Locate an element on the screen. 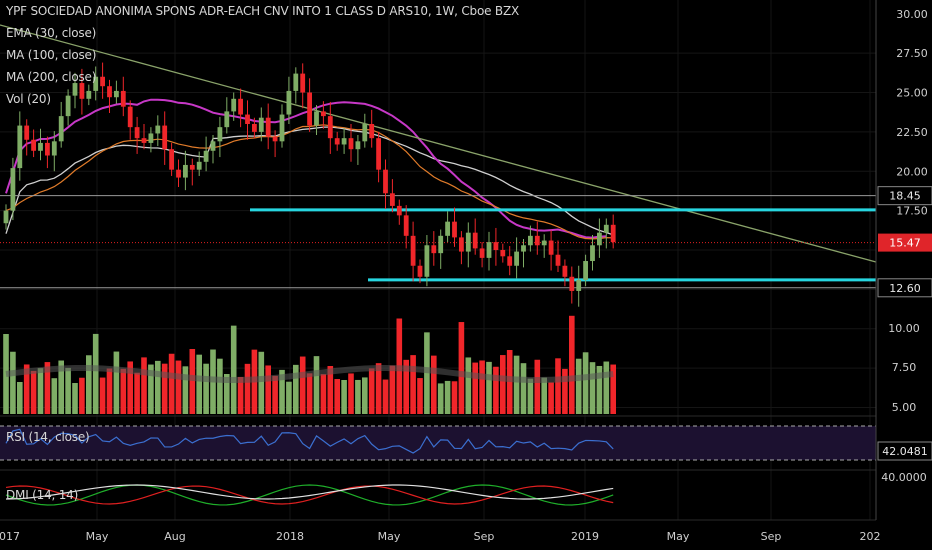  dmi-tick-label: 40.0000 is located at coordinates (904, 477).